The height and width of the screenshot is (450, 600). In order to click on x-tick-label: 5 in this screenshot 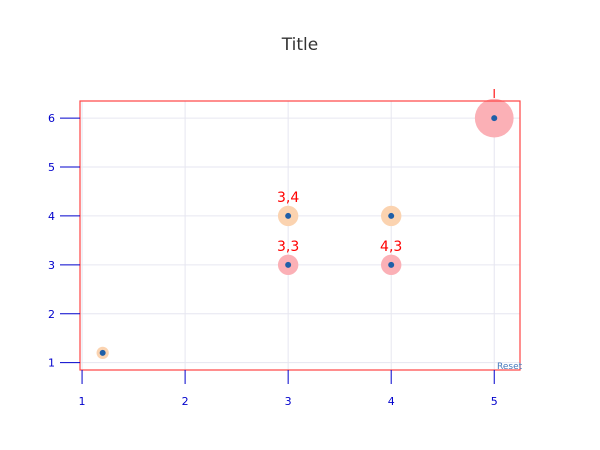, I will do `click(494, 401)`.